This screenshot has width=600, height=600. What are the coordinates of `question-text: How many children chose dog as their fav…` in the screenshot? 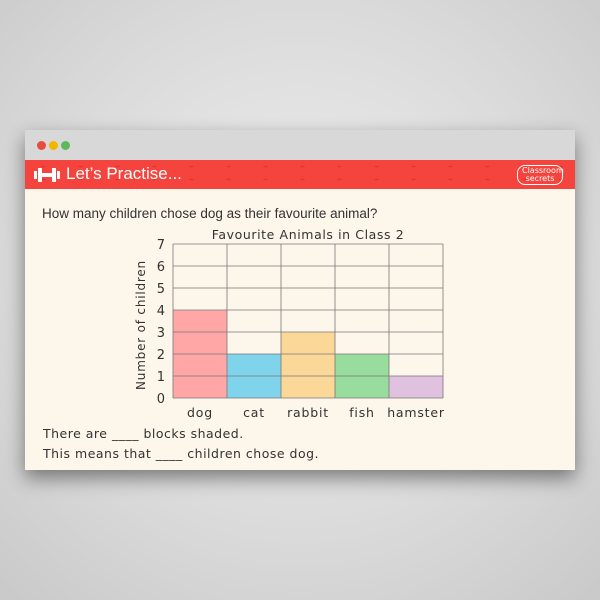 It's located at (210, 213).